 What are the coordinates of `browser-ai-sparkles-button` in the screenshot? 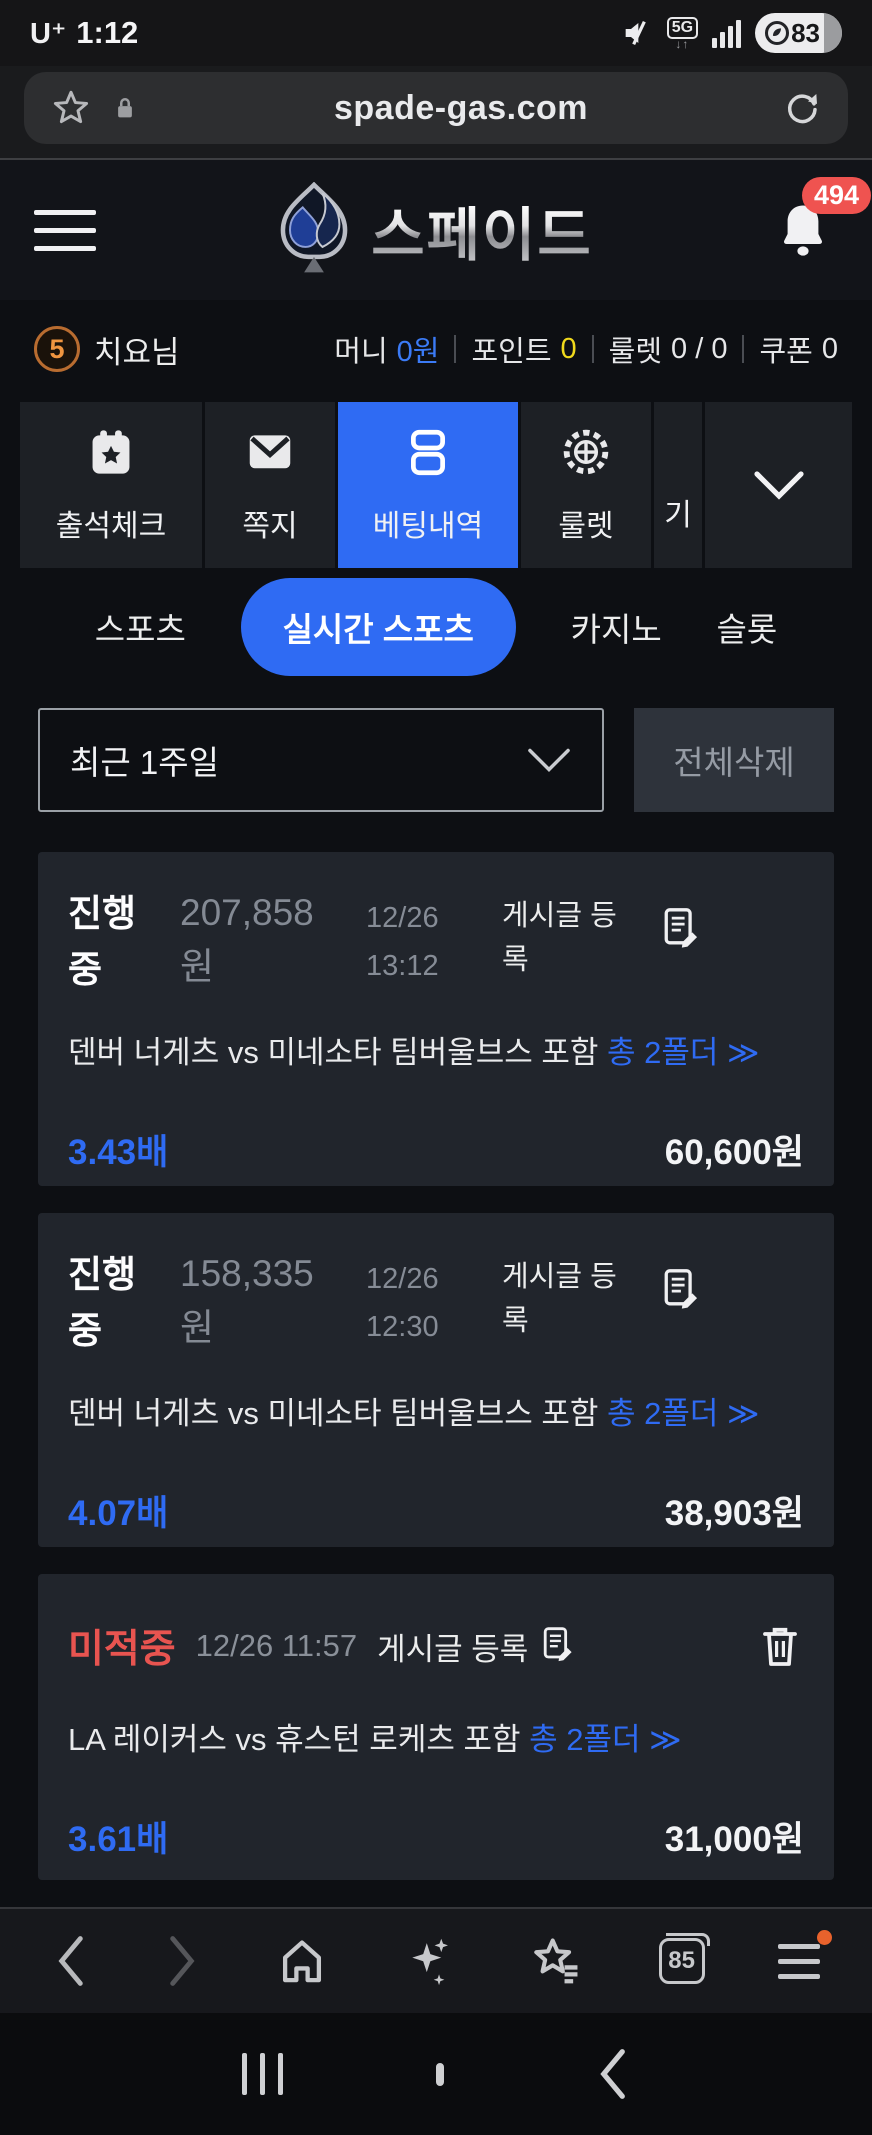 It's located at (429, 1961).